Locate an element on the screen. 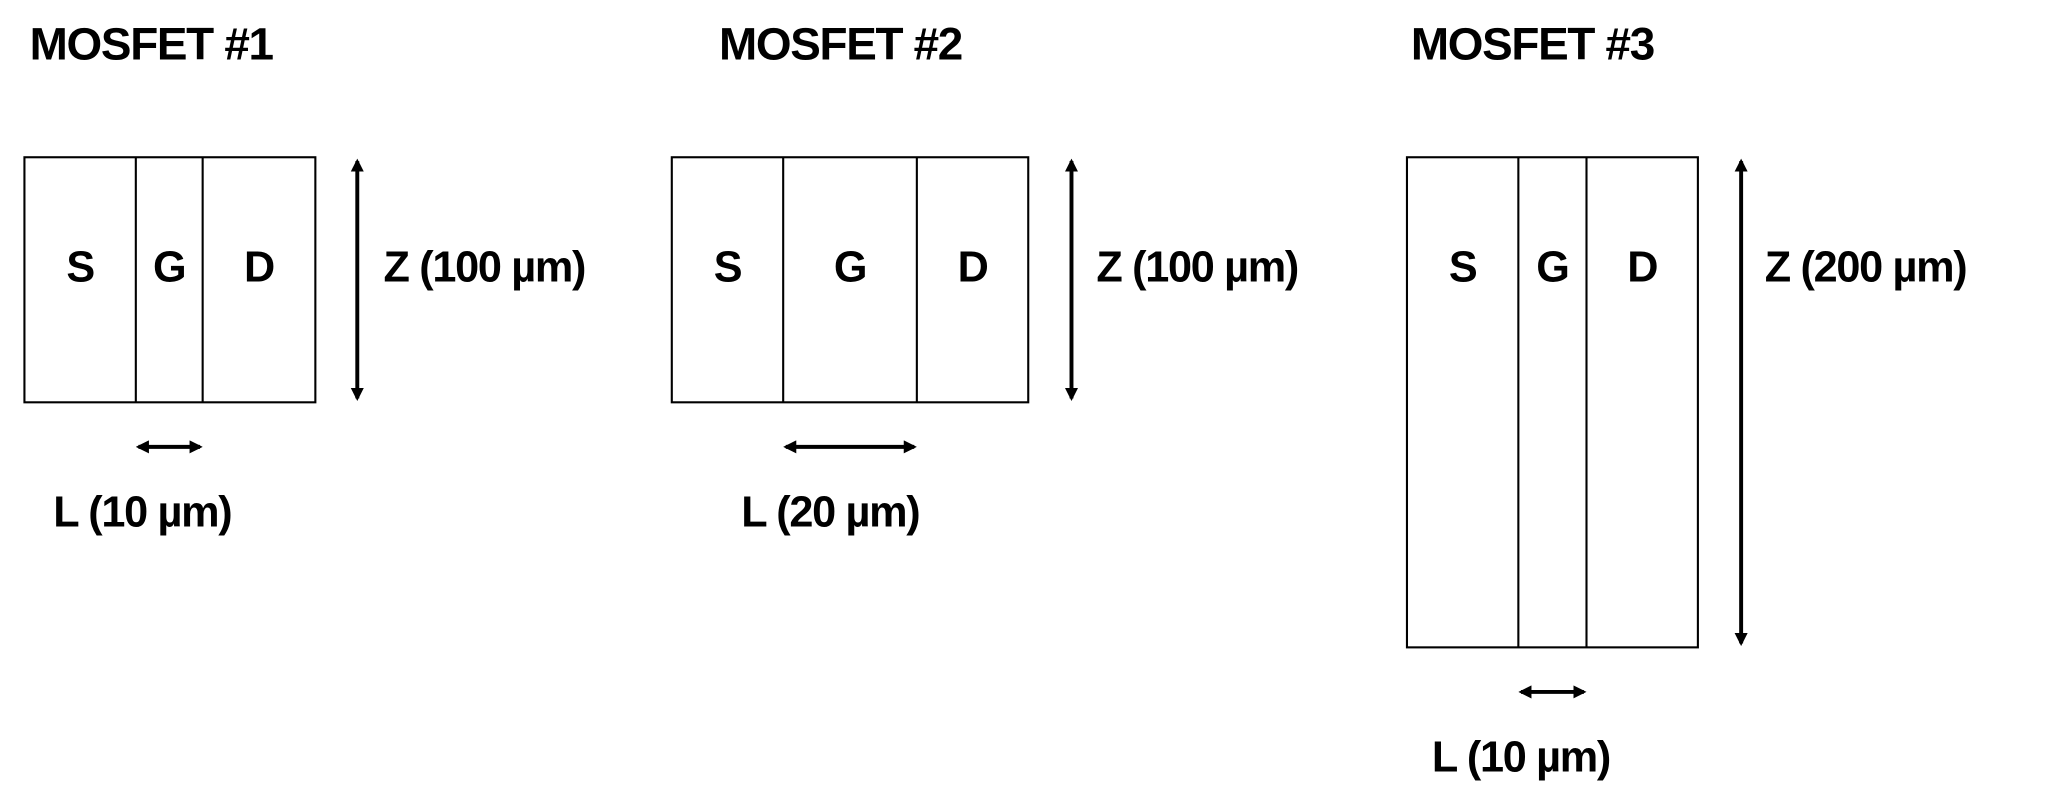 Image resolution: width=2046 pixels, height=802 pixels. device-title: MOSFET #1 is located at coordinates (152, 43).